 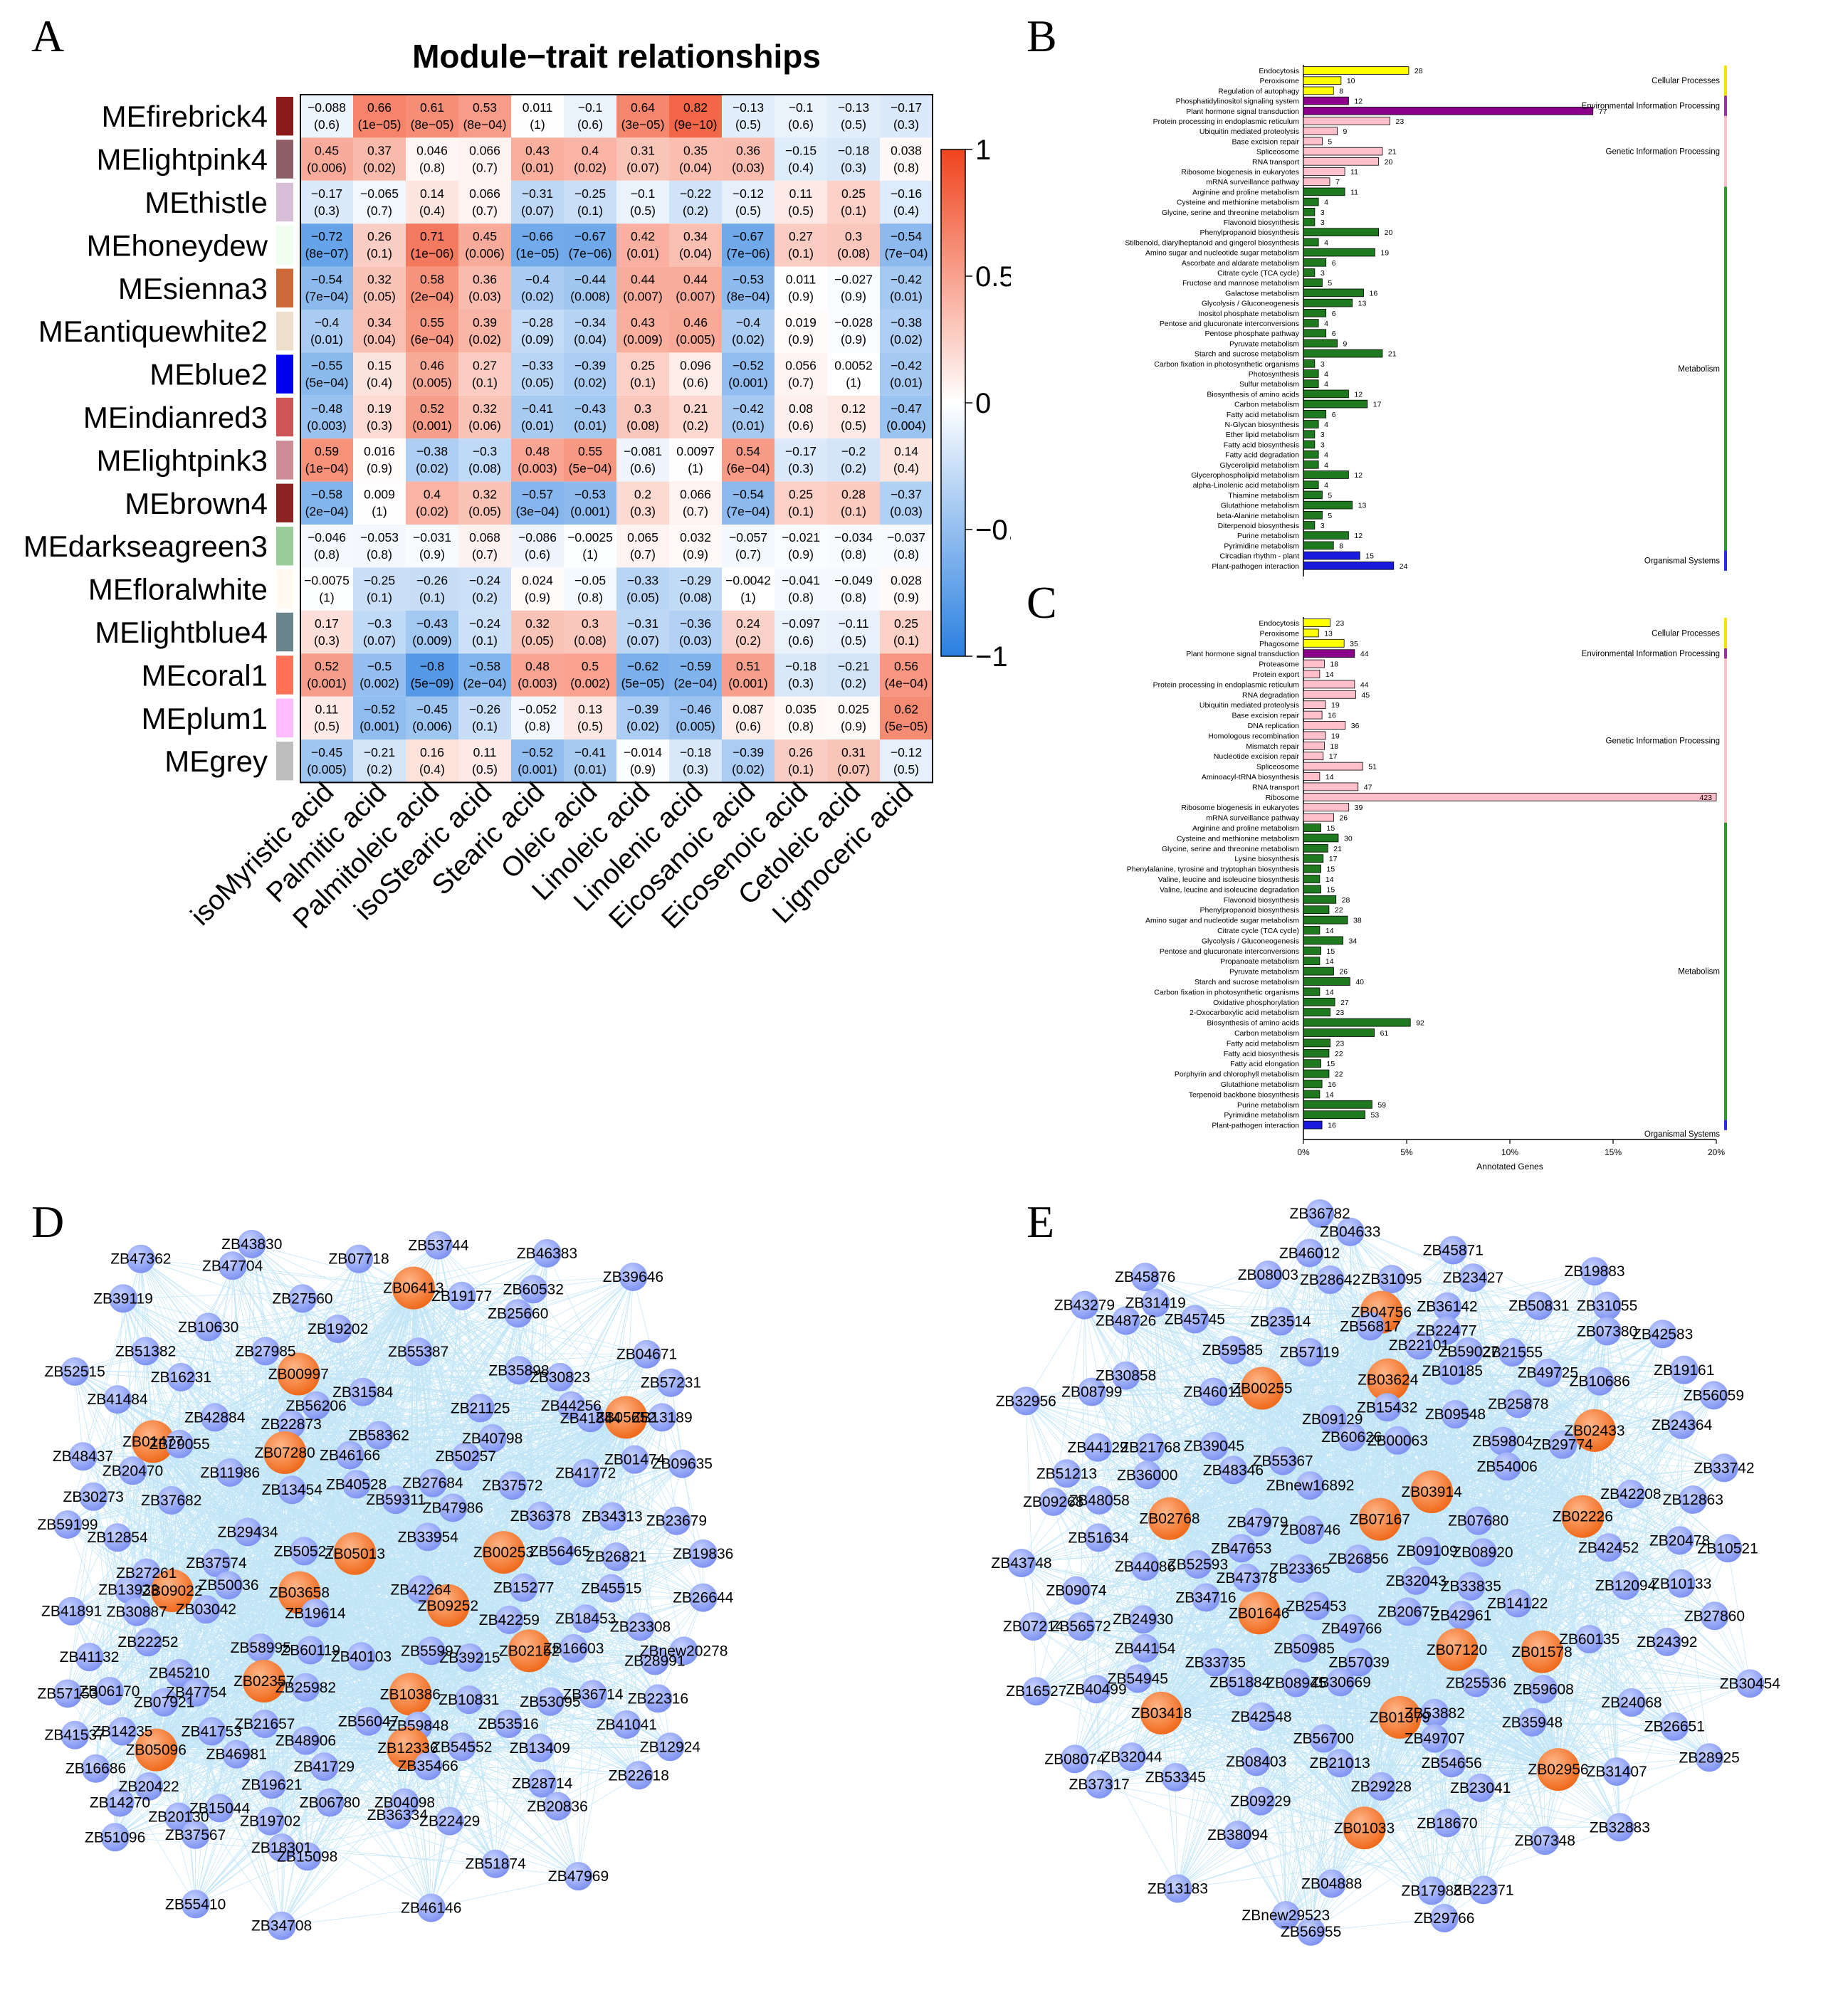 What do you see at coordinates (302, 1298) in the screenshot?
I see `node-label: ZB27560` at bounding box center [302, 1298].